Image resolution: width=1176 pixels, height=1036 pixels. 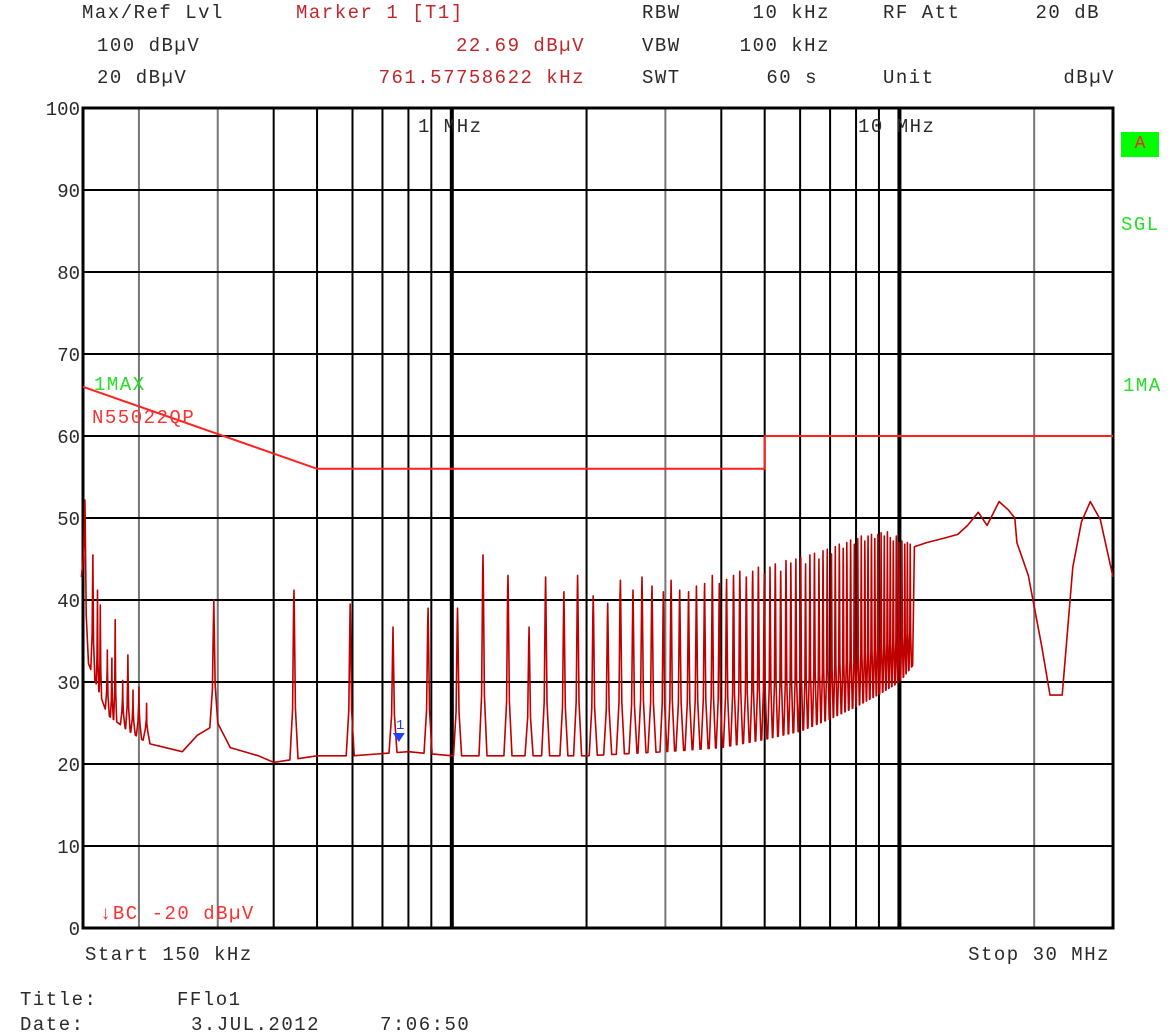 I want to click on swt-value: 60 s, so click(x=792, y=78).